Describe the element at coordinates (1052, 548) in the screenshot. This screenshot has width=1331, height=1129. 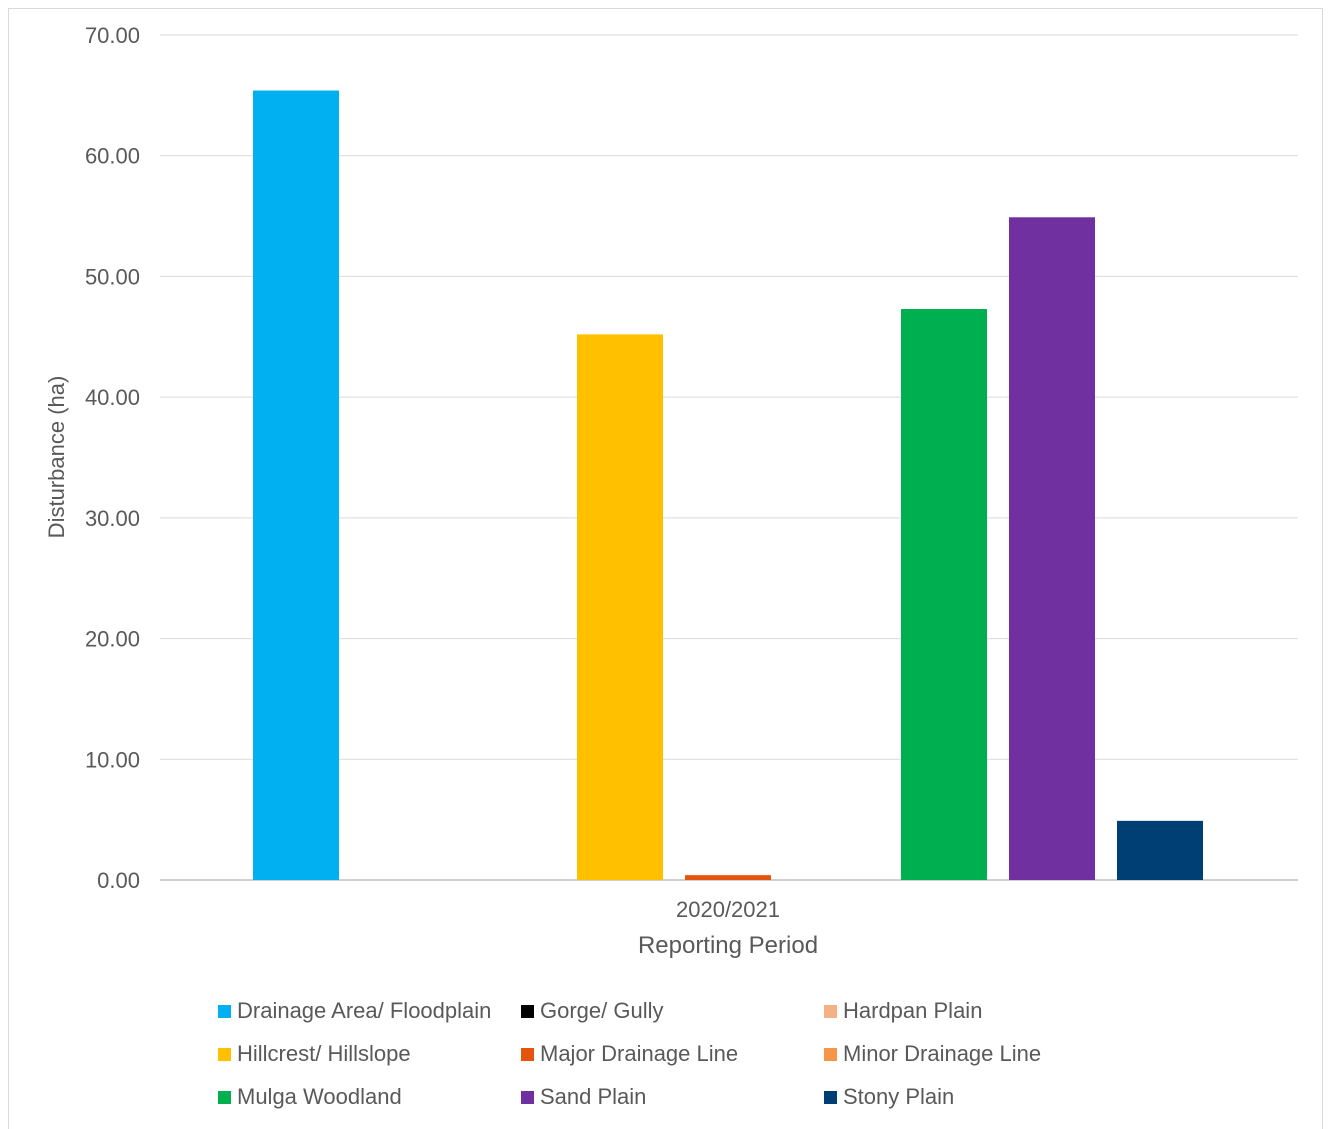
I see `bar-sand-plain` at that location.